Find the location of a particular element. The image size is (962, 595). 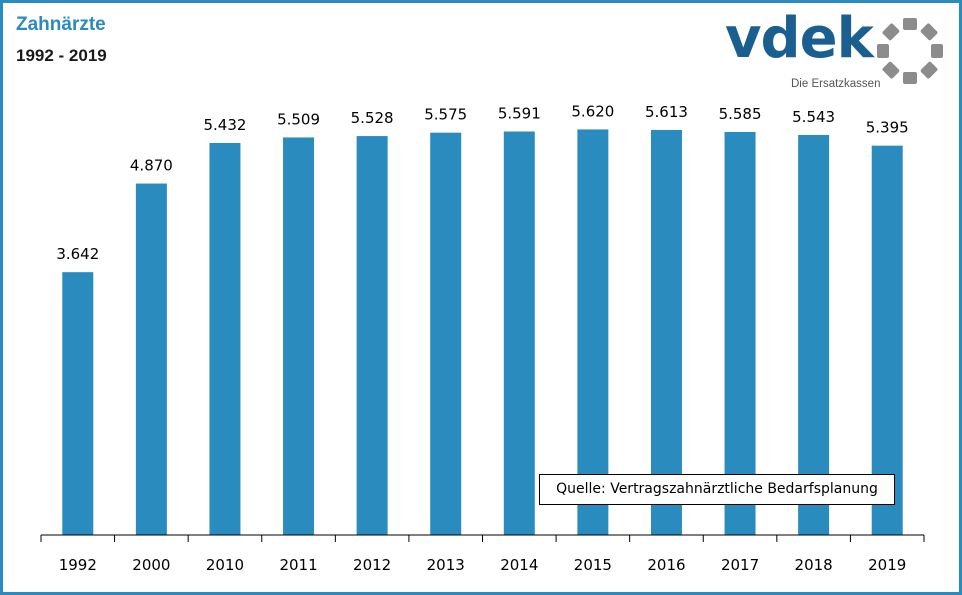

bar-2011 is located at coordinates (299, 336).